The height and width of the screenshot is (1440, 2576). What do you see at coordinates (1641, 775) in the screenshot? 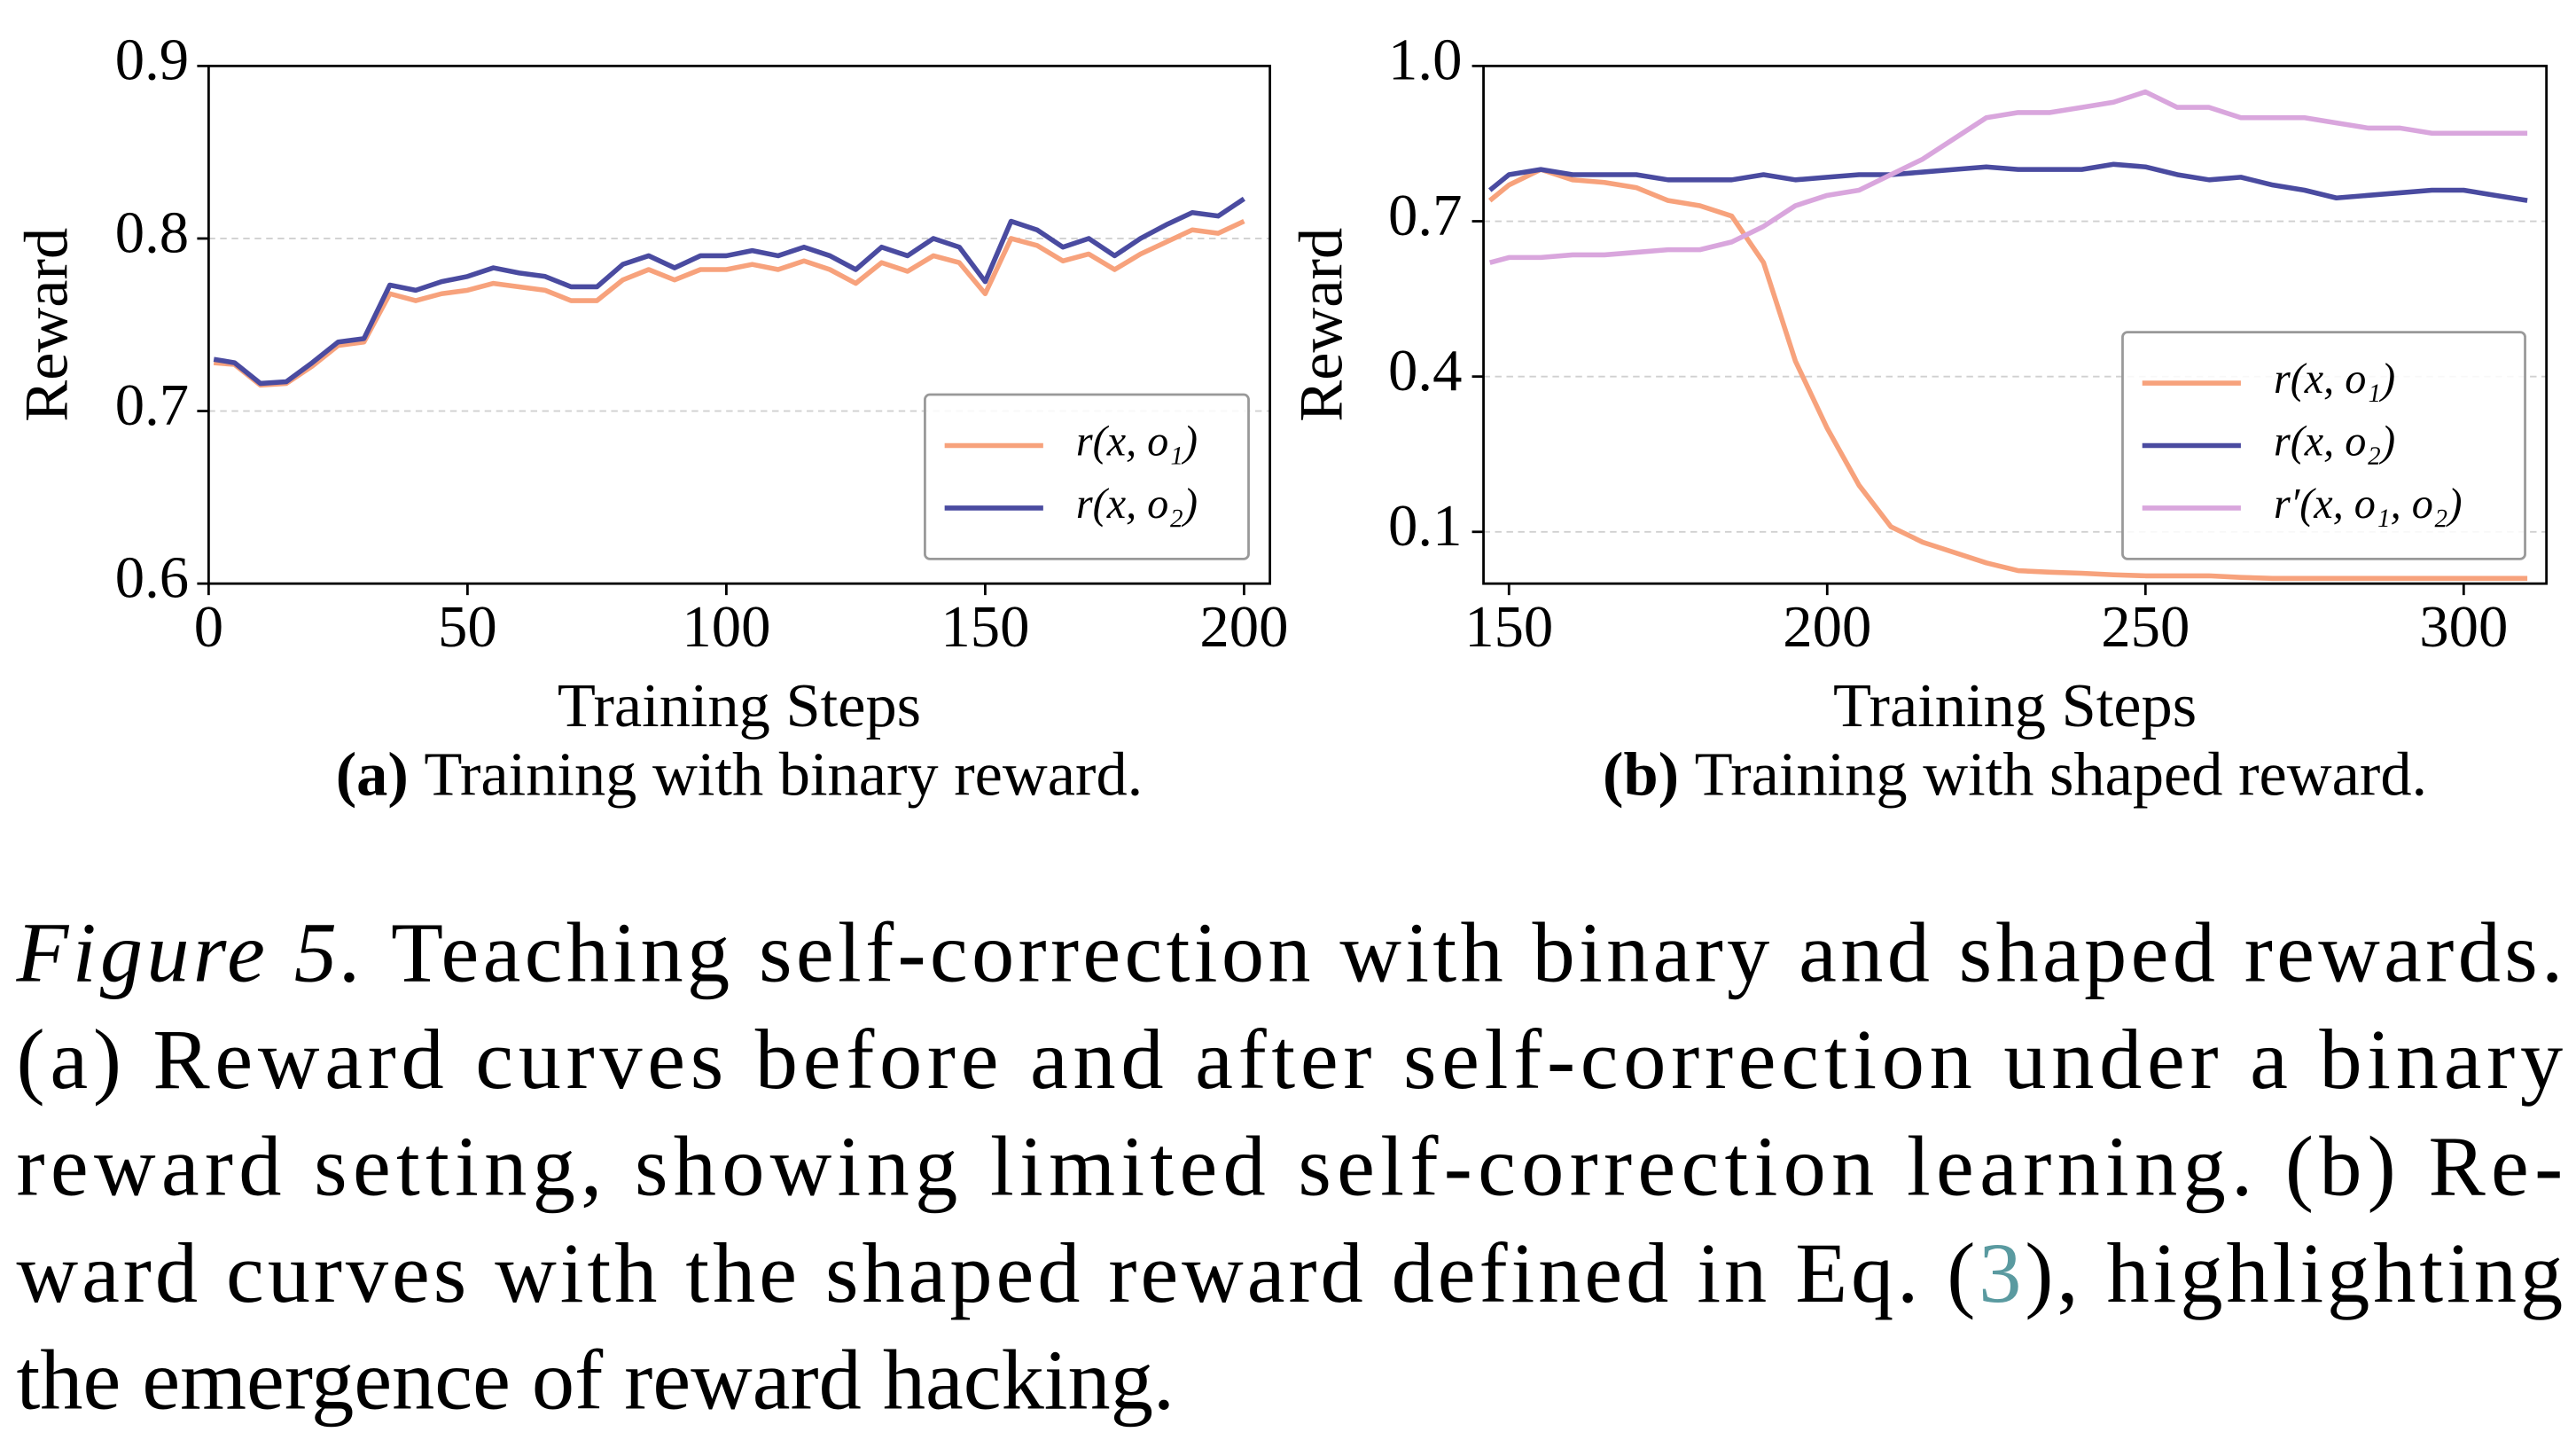
I see `subcaption-label: (b)` at bounding box center [1641, 775].